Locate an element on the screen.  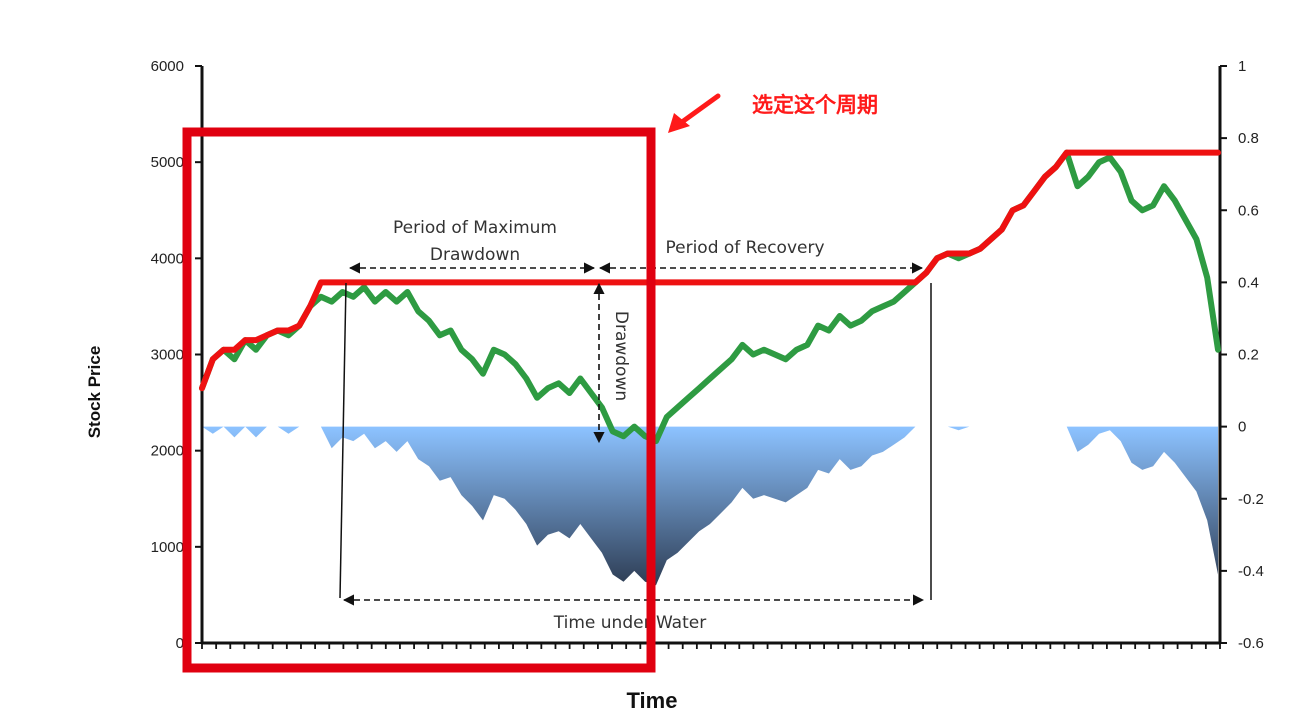
y2-tick-label-1: -0.4 is located at coordinates (1251, 571).